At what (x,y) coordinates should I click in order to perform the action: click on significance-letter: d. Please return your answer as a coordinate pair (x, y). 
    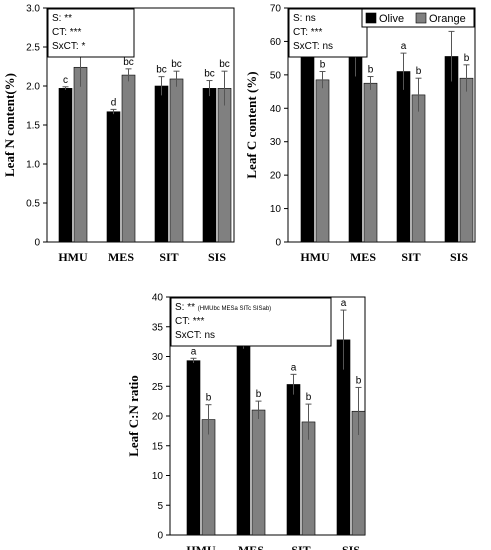
    Looking at the image, I should click on (114, 102).